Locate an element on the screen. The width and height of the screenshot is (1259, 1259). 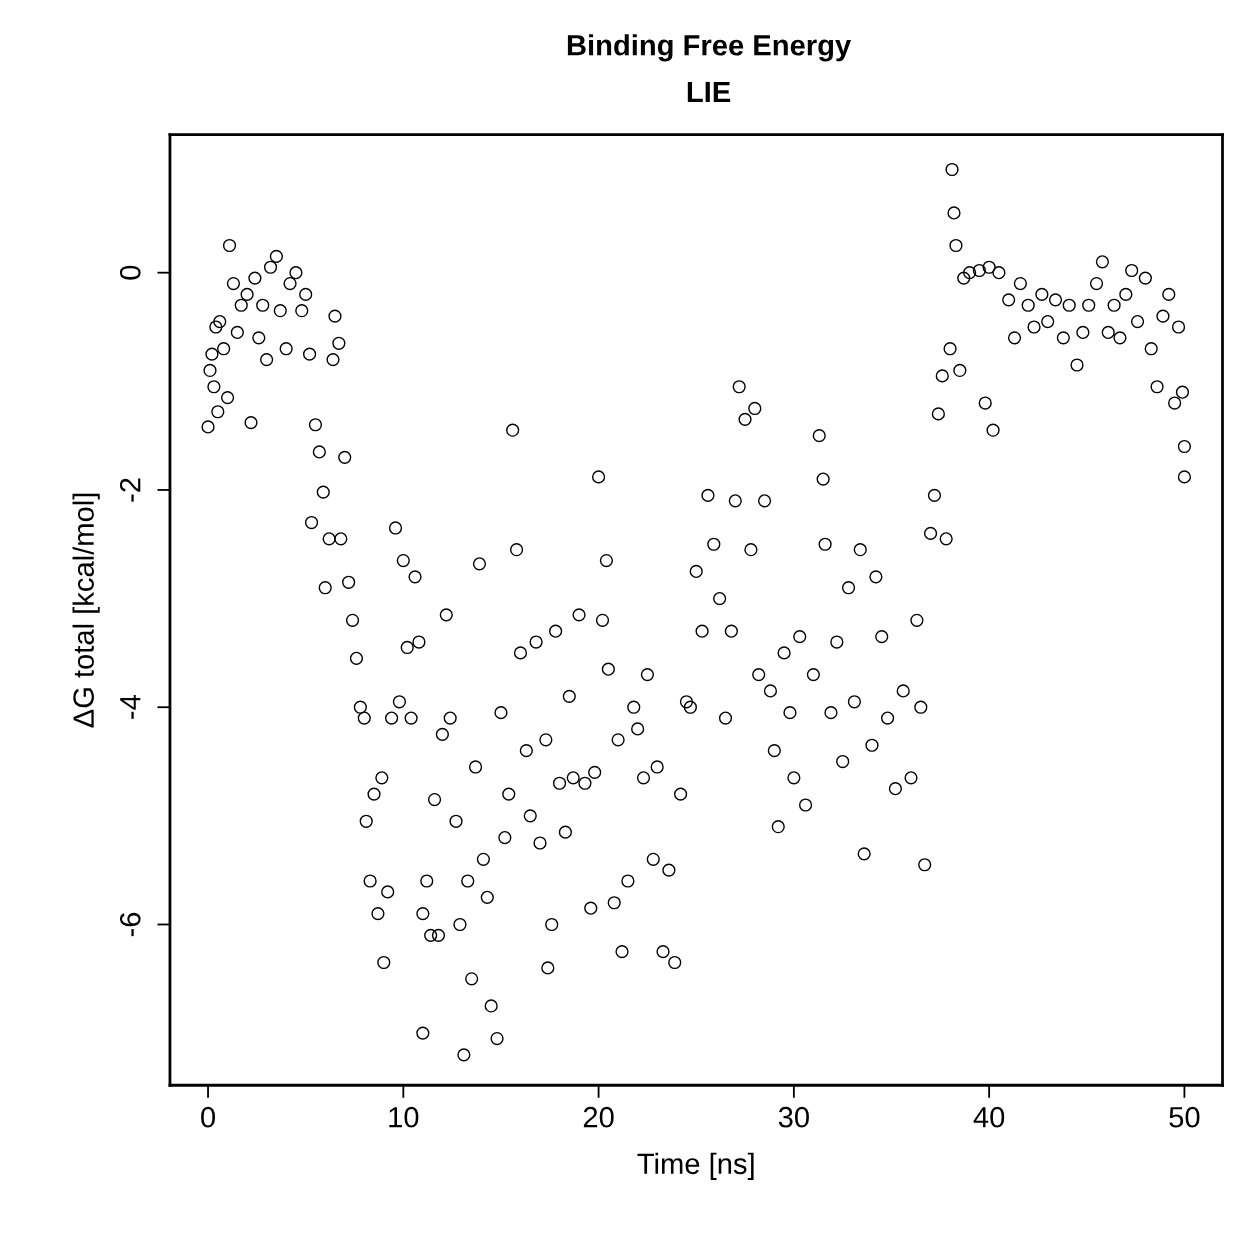
chart-subtitle: LIE is located at coordinates (709, 91).